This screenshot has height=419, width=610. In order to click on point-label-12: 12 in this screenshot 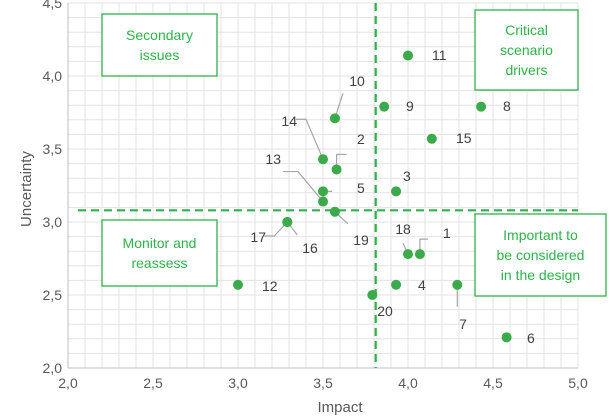, I will do `click(270, 286)`.